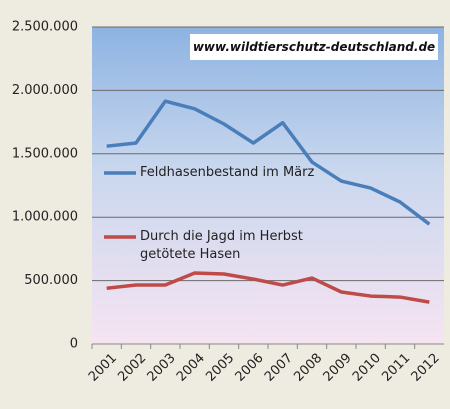  What do you see at coordinates (367, 368) in the screenshot?
I see `x-tick-label: 2010` at bounding box center [367, 368].